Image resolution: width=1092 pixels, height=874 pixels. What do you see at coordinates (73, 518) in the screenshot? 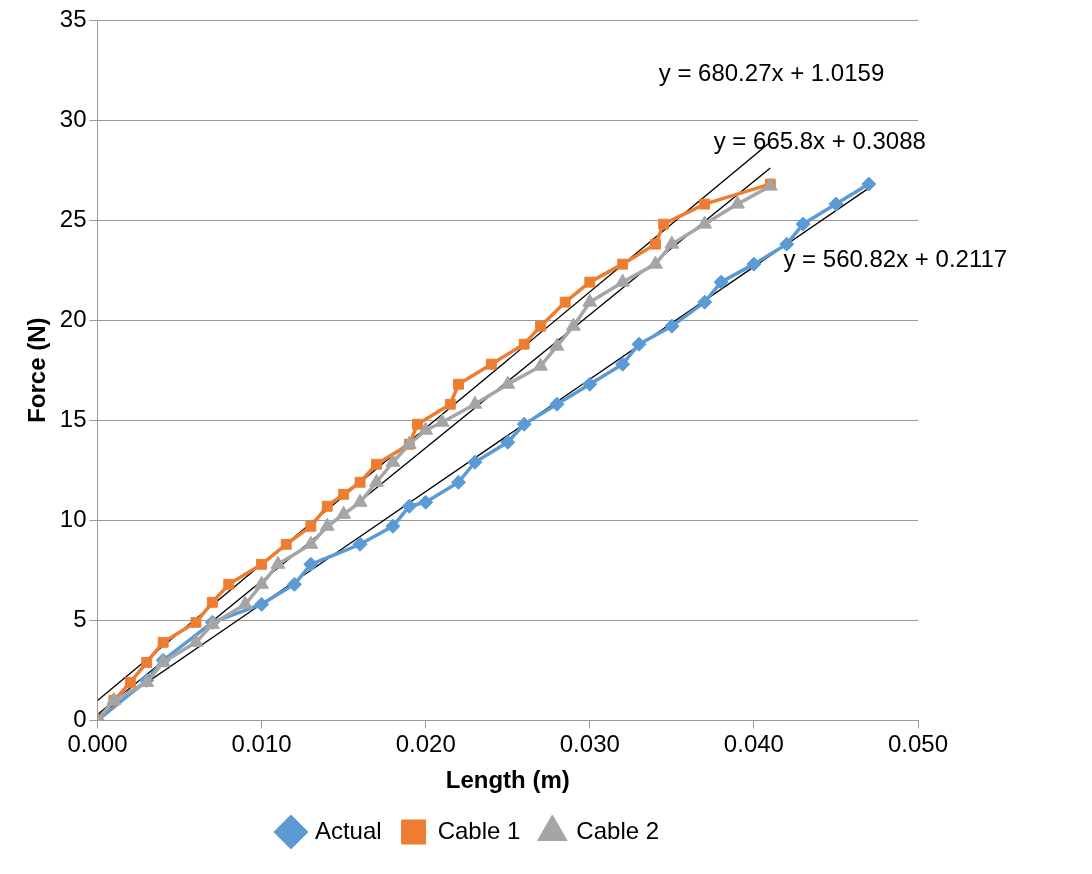
I see `y-tick-label: 10` at bounding box center [73, 518].